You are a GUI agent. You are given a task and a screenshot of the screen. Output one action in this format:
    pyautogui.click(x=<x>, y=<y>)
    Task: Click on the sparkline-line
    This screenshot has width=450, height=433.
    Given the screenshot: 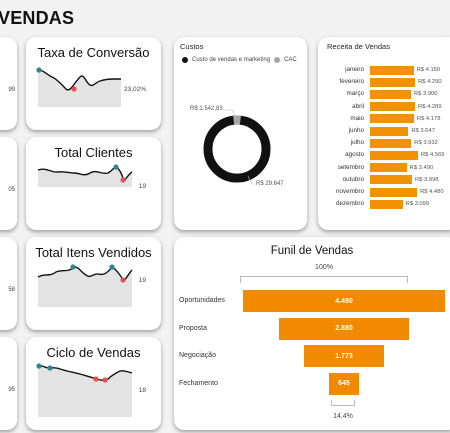 What is the action you would take?
    pyautogui.click(x=79, y=79)
    